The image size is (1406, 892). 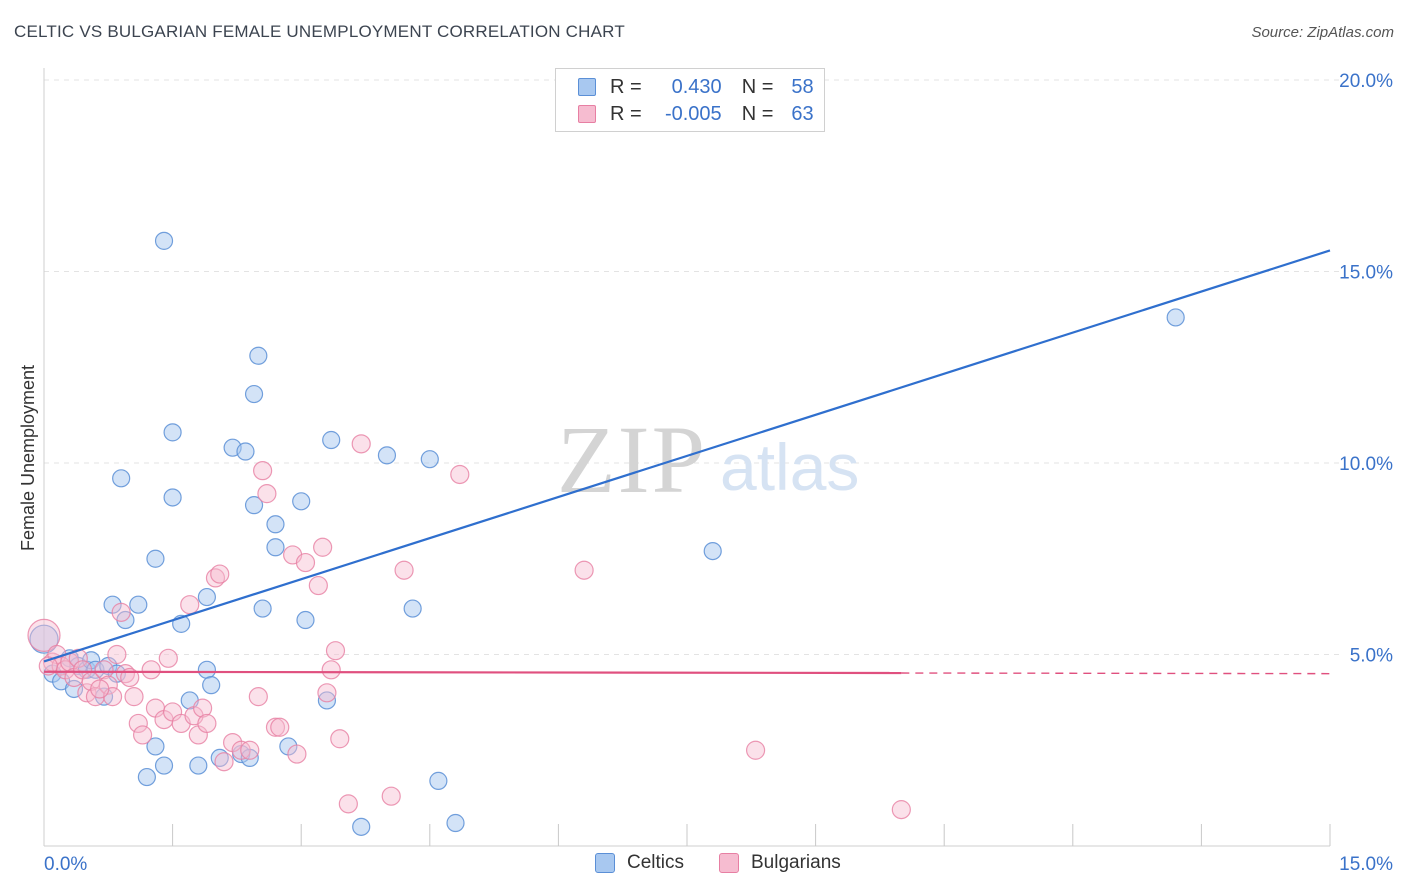 I want to click on legend-item-bulgarians: Bulgarians, so click(x=780, y=863).